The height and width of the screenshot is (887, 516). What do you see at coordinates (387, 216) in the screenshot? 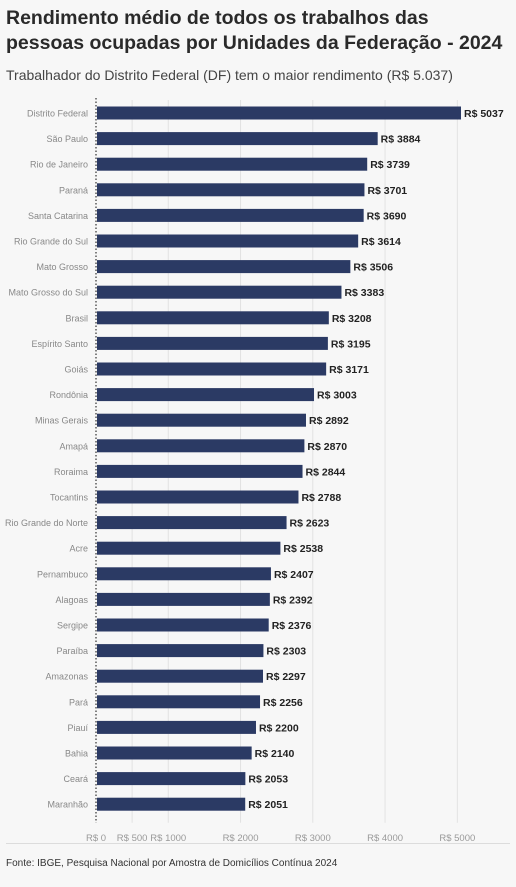
I see `data-label: R$ 3690` at bounding box center [387, 216].